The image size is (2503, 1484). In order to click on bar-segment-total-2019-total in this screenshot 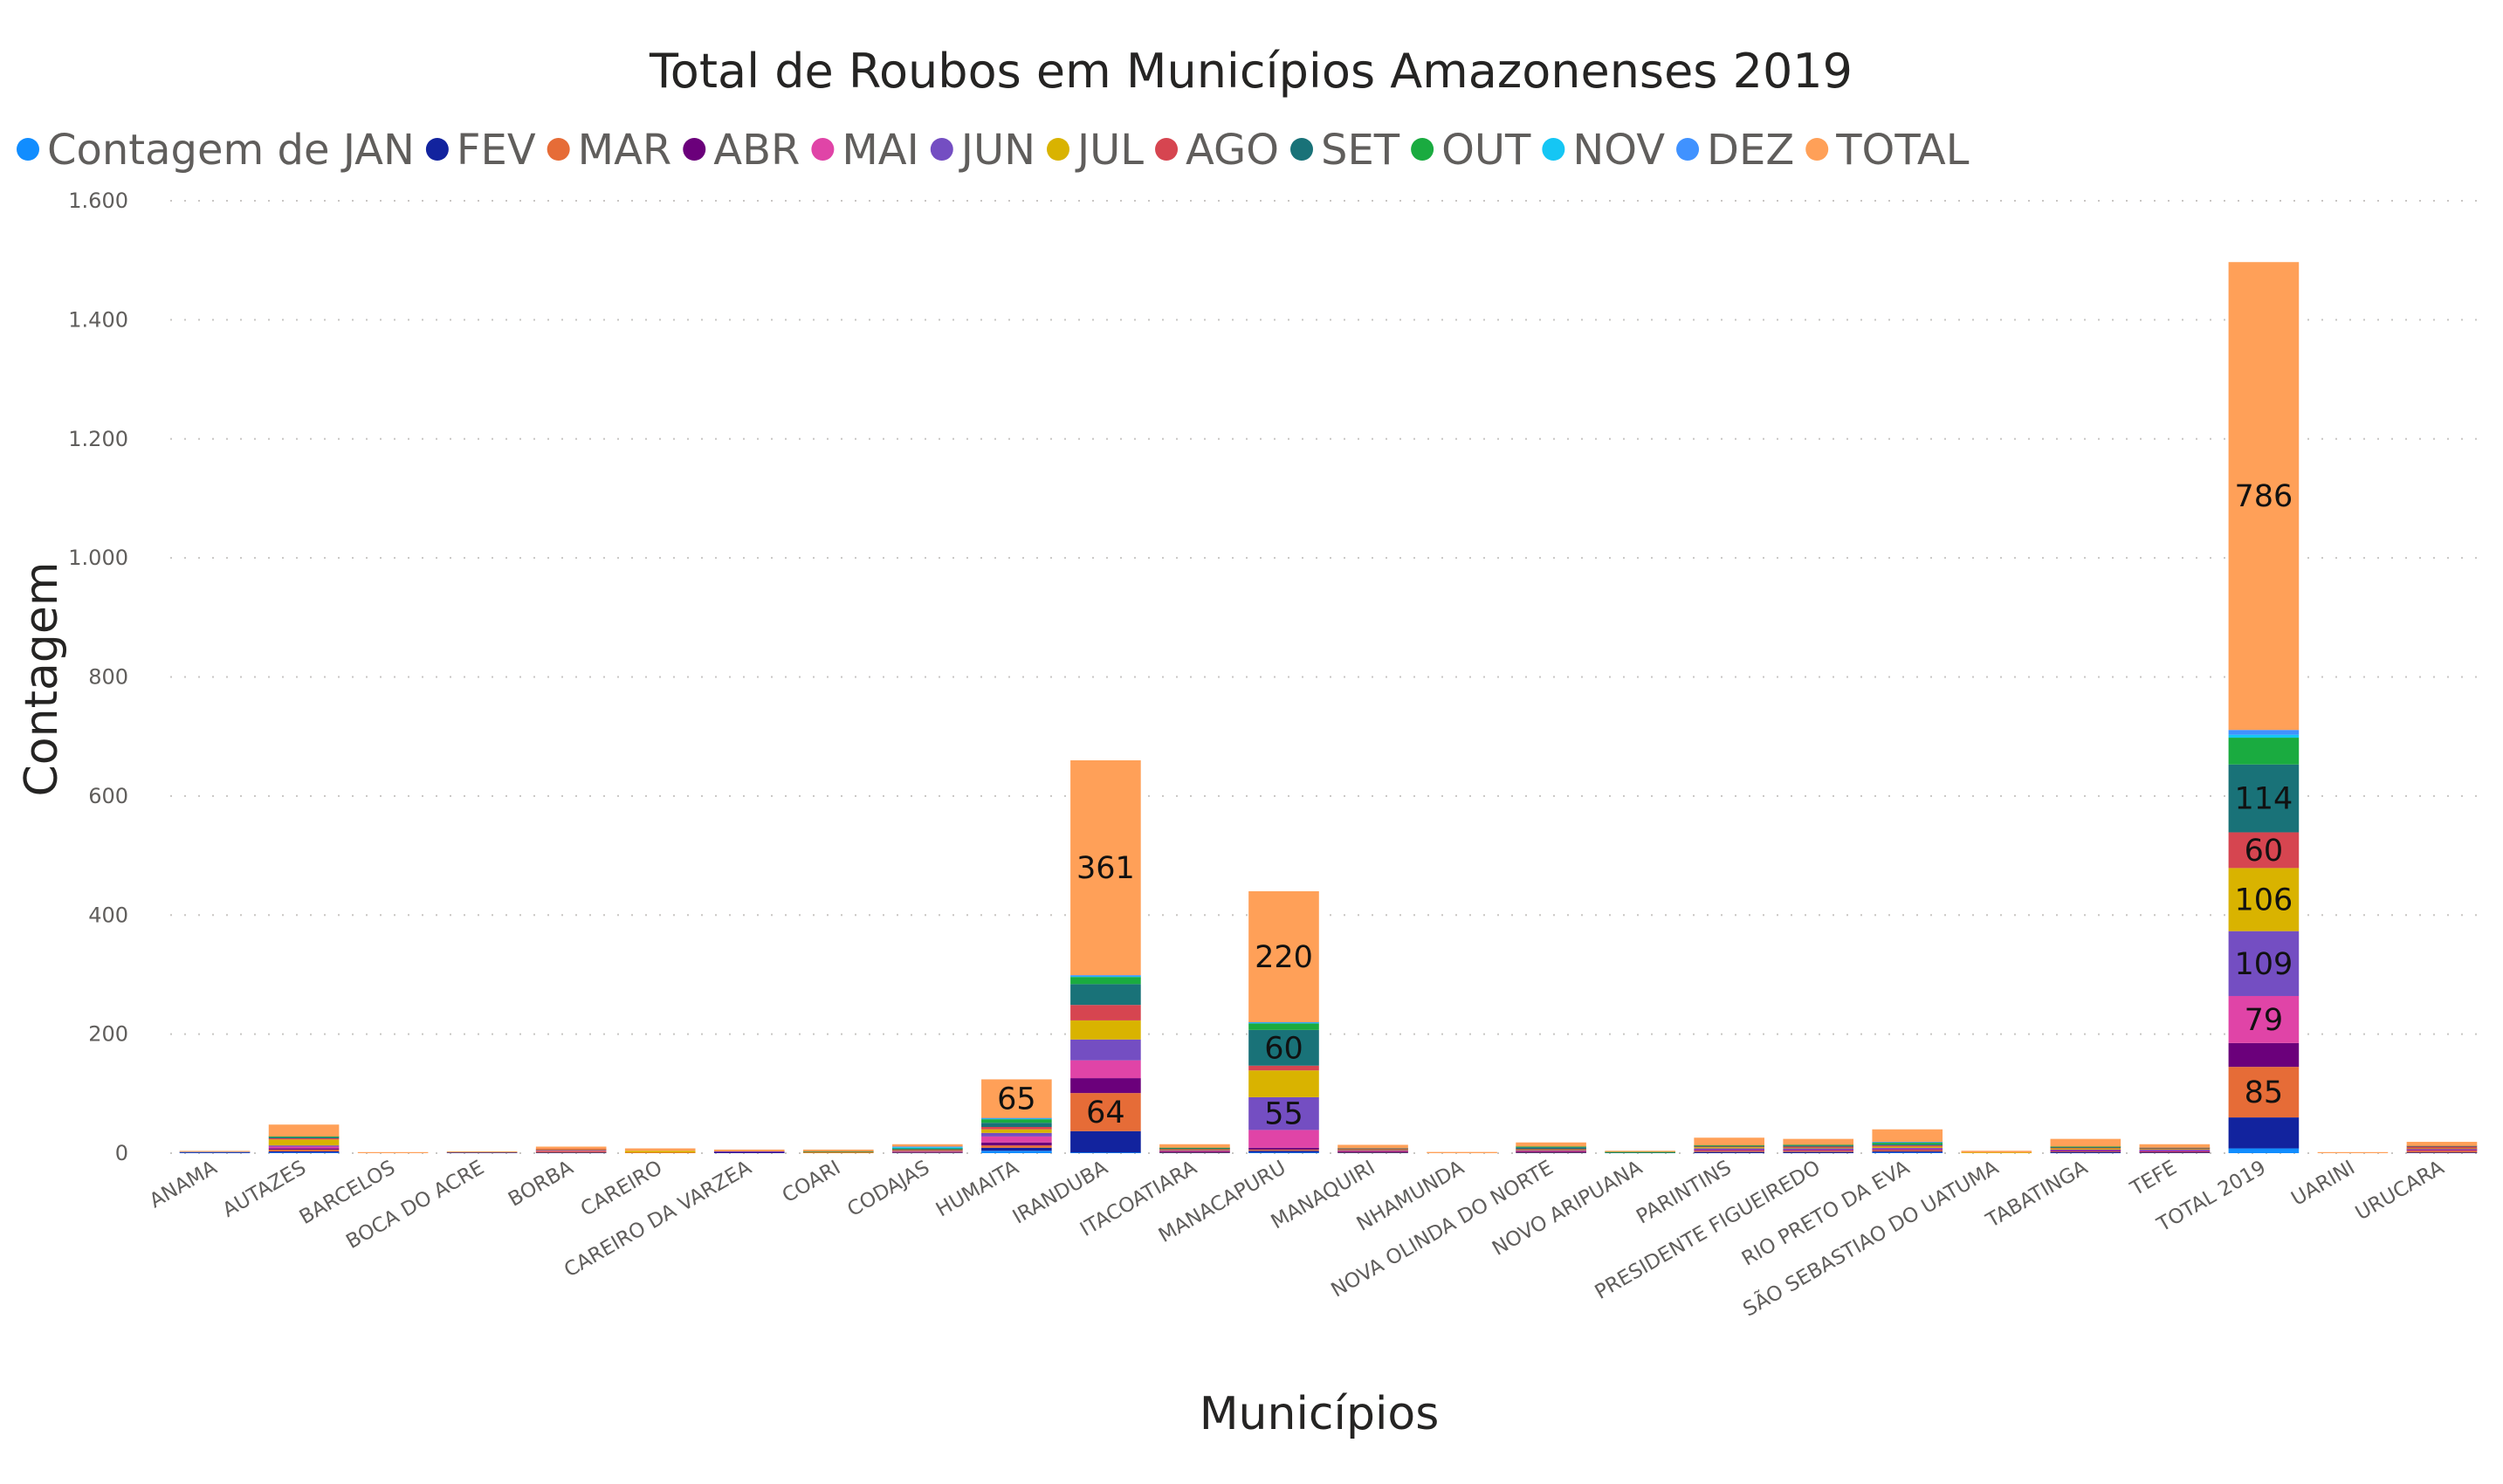, I will do `click(2264, 497)`.